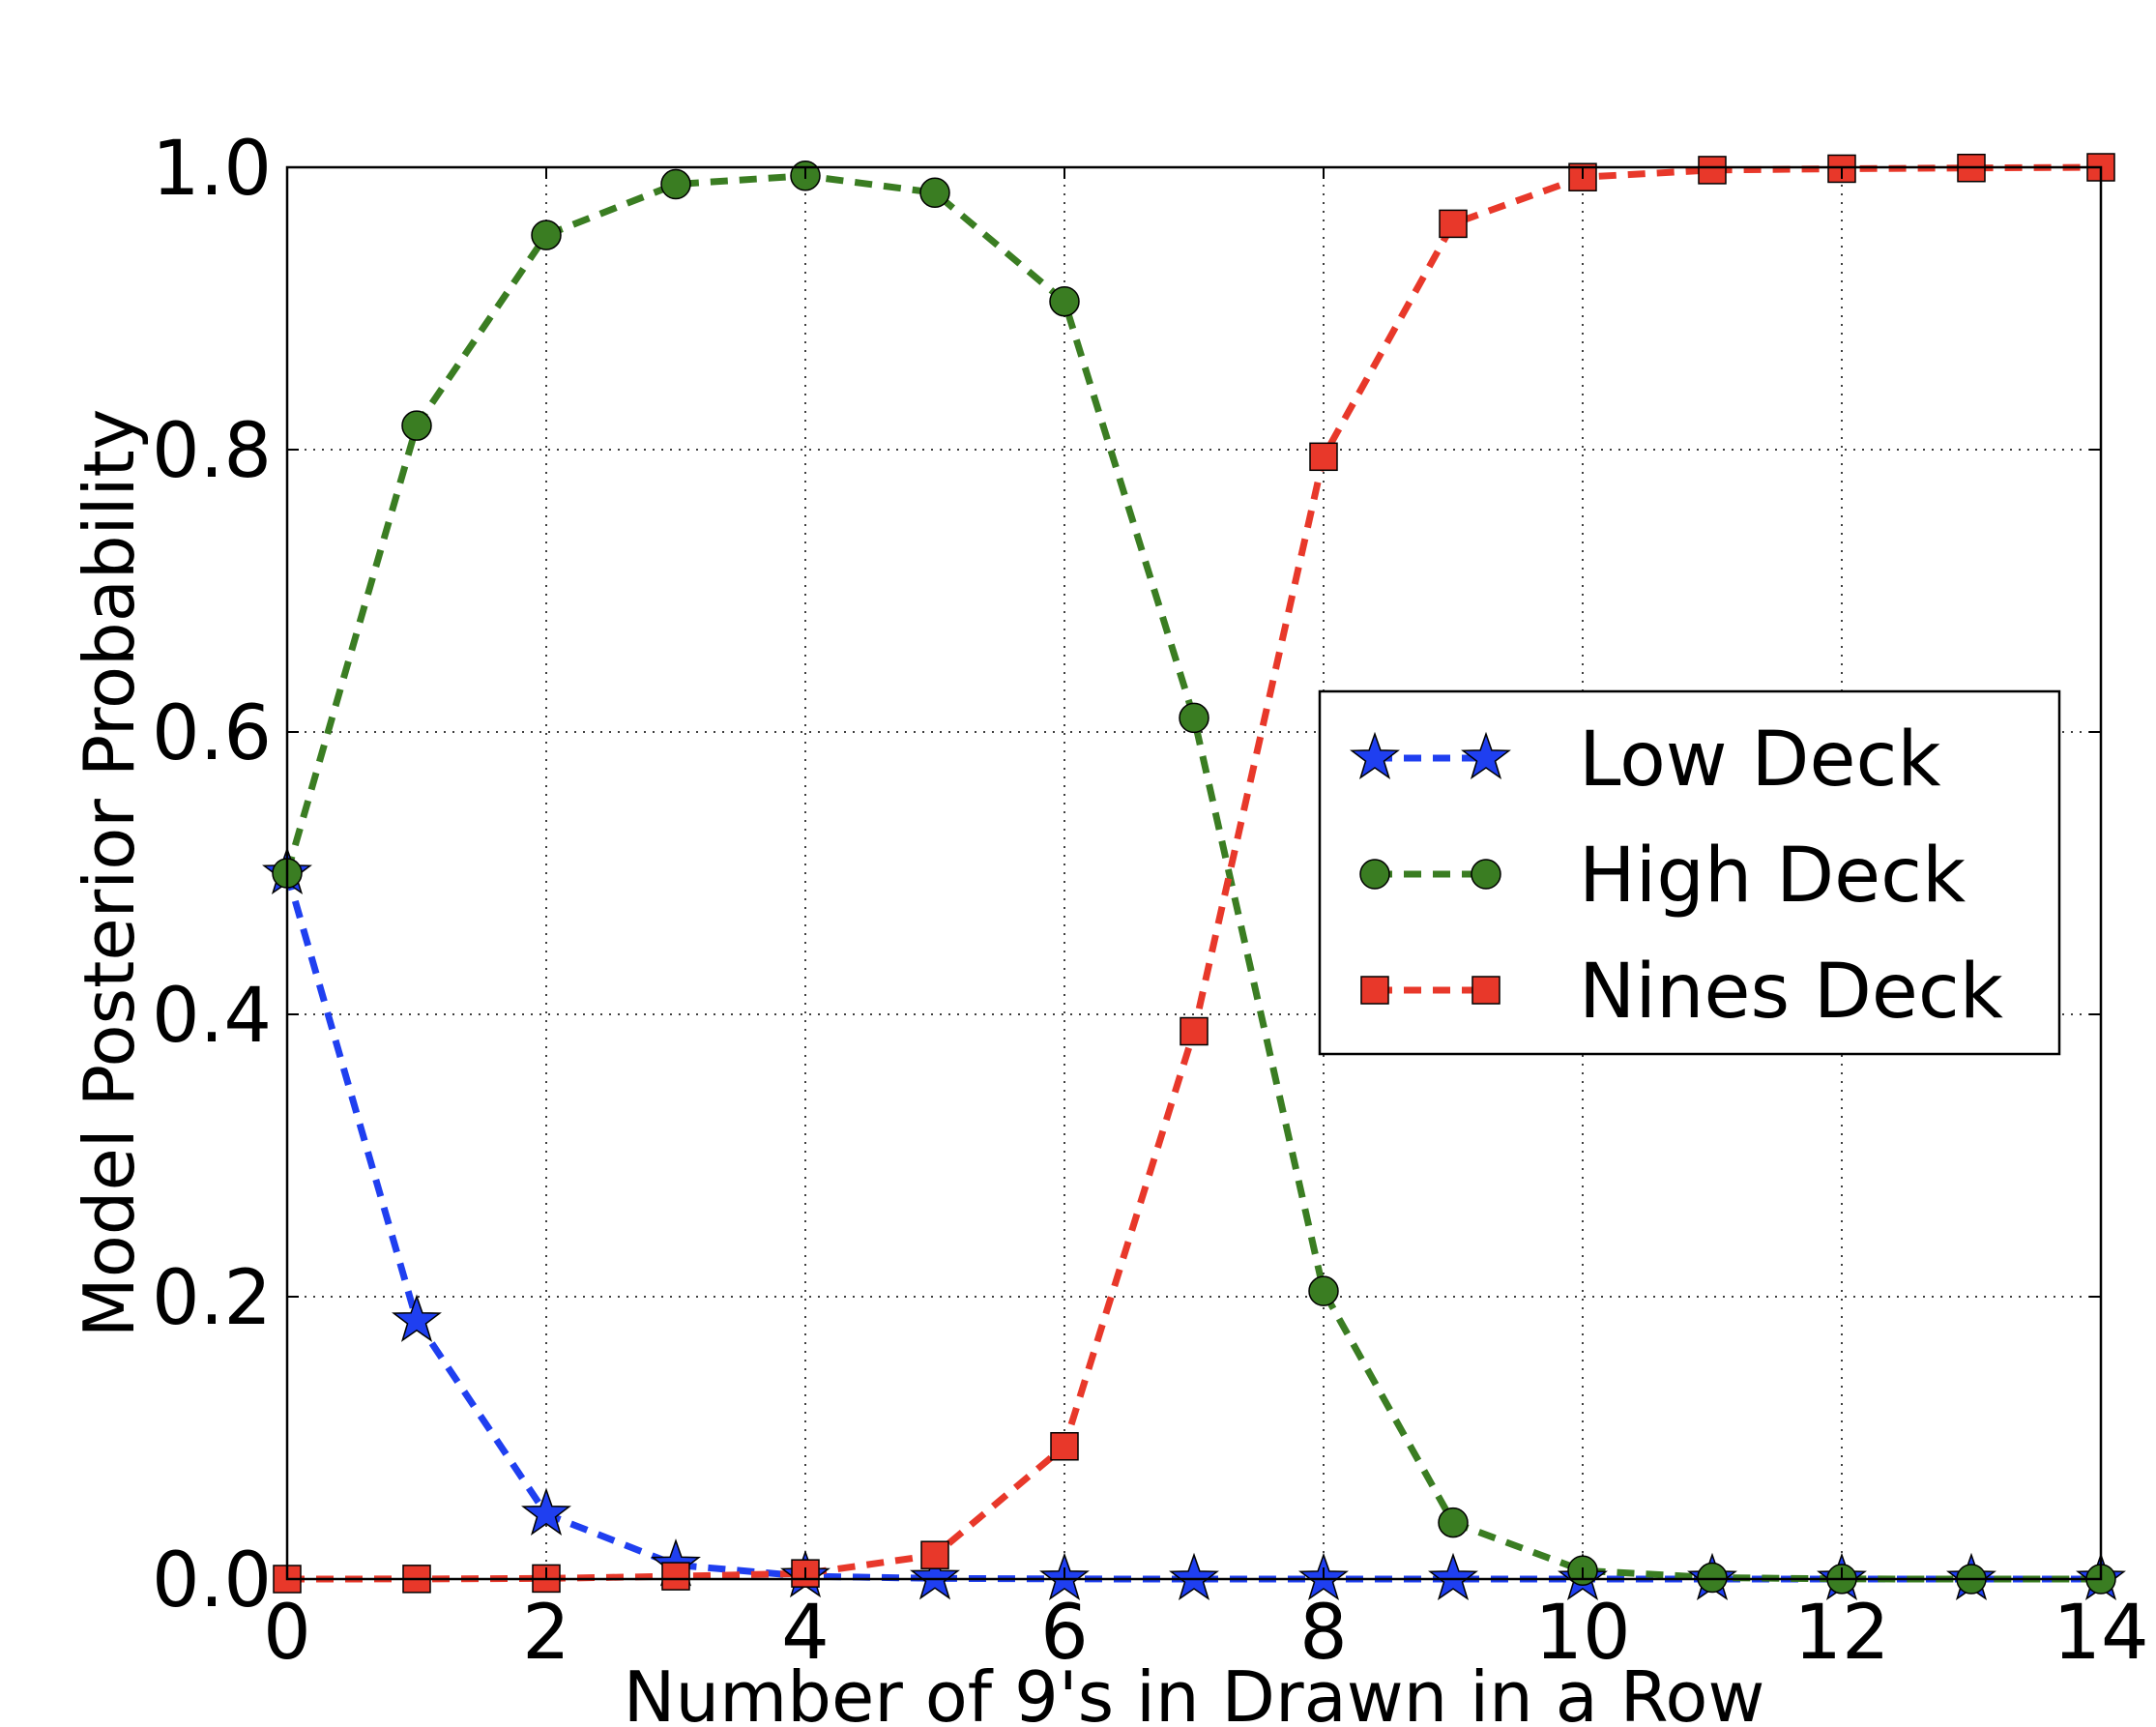 The width and height of the screenshot is (2156, 1727). I want to click on y-axis-title: Model Posterior Probability, so click(109, 873).